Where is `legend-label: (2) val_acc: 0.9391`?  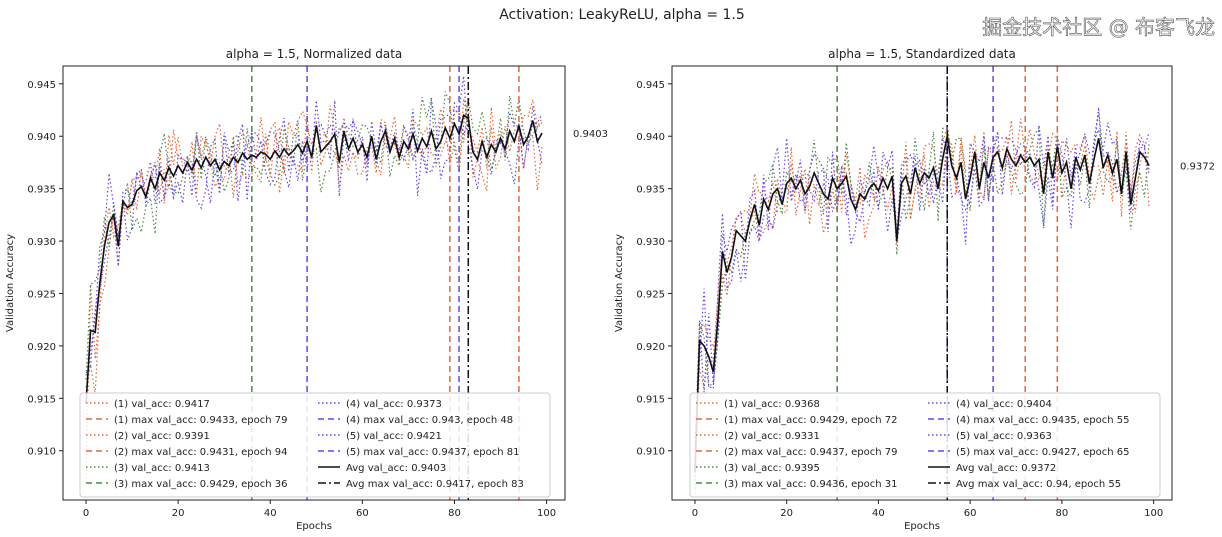 legend-label: (2) val_acc: 0.9391 is located at coordinates (162, 436).